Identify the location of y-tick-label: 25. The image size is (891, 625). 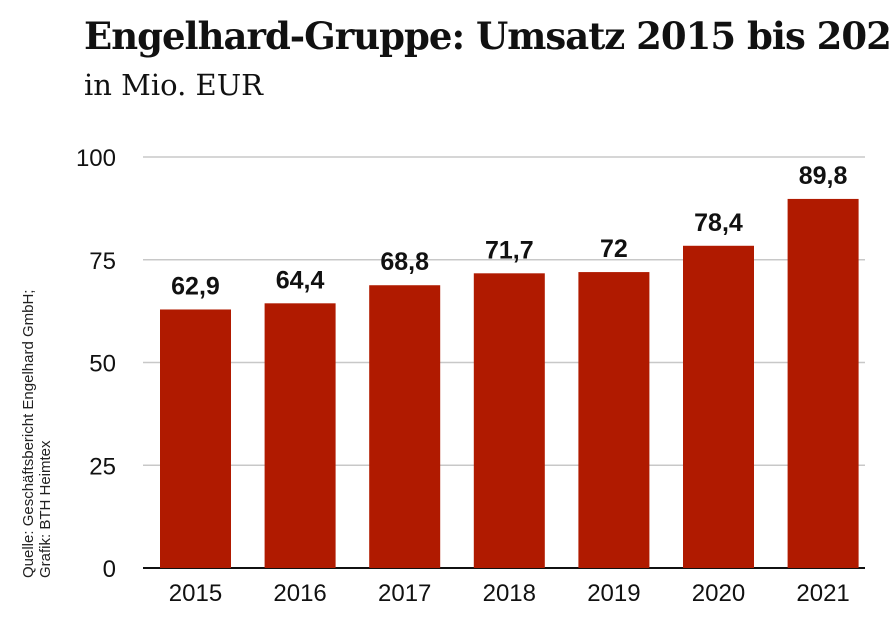
(102, 466).